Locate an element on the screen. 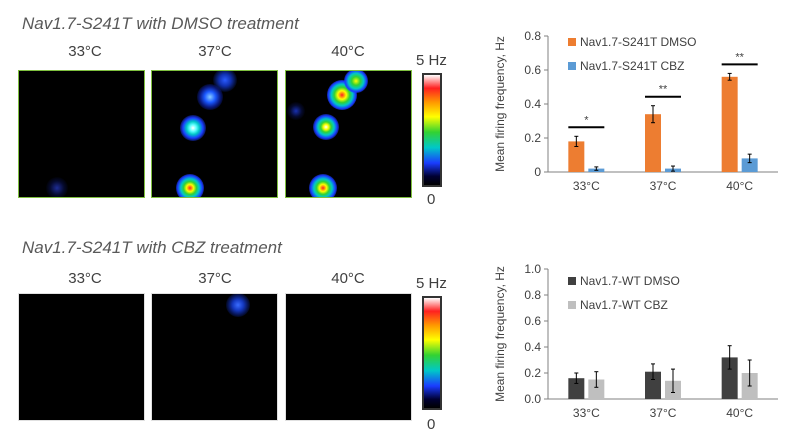 The image size is (796, 440). chart2-x-tick-label: 40°C is located at coordinates (739, 413).